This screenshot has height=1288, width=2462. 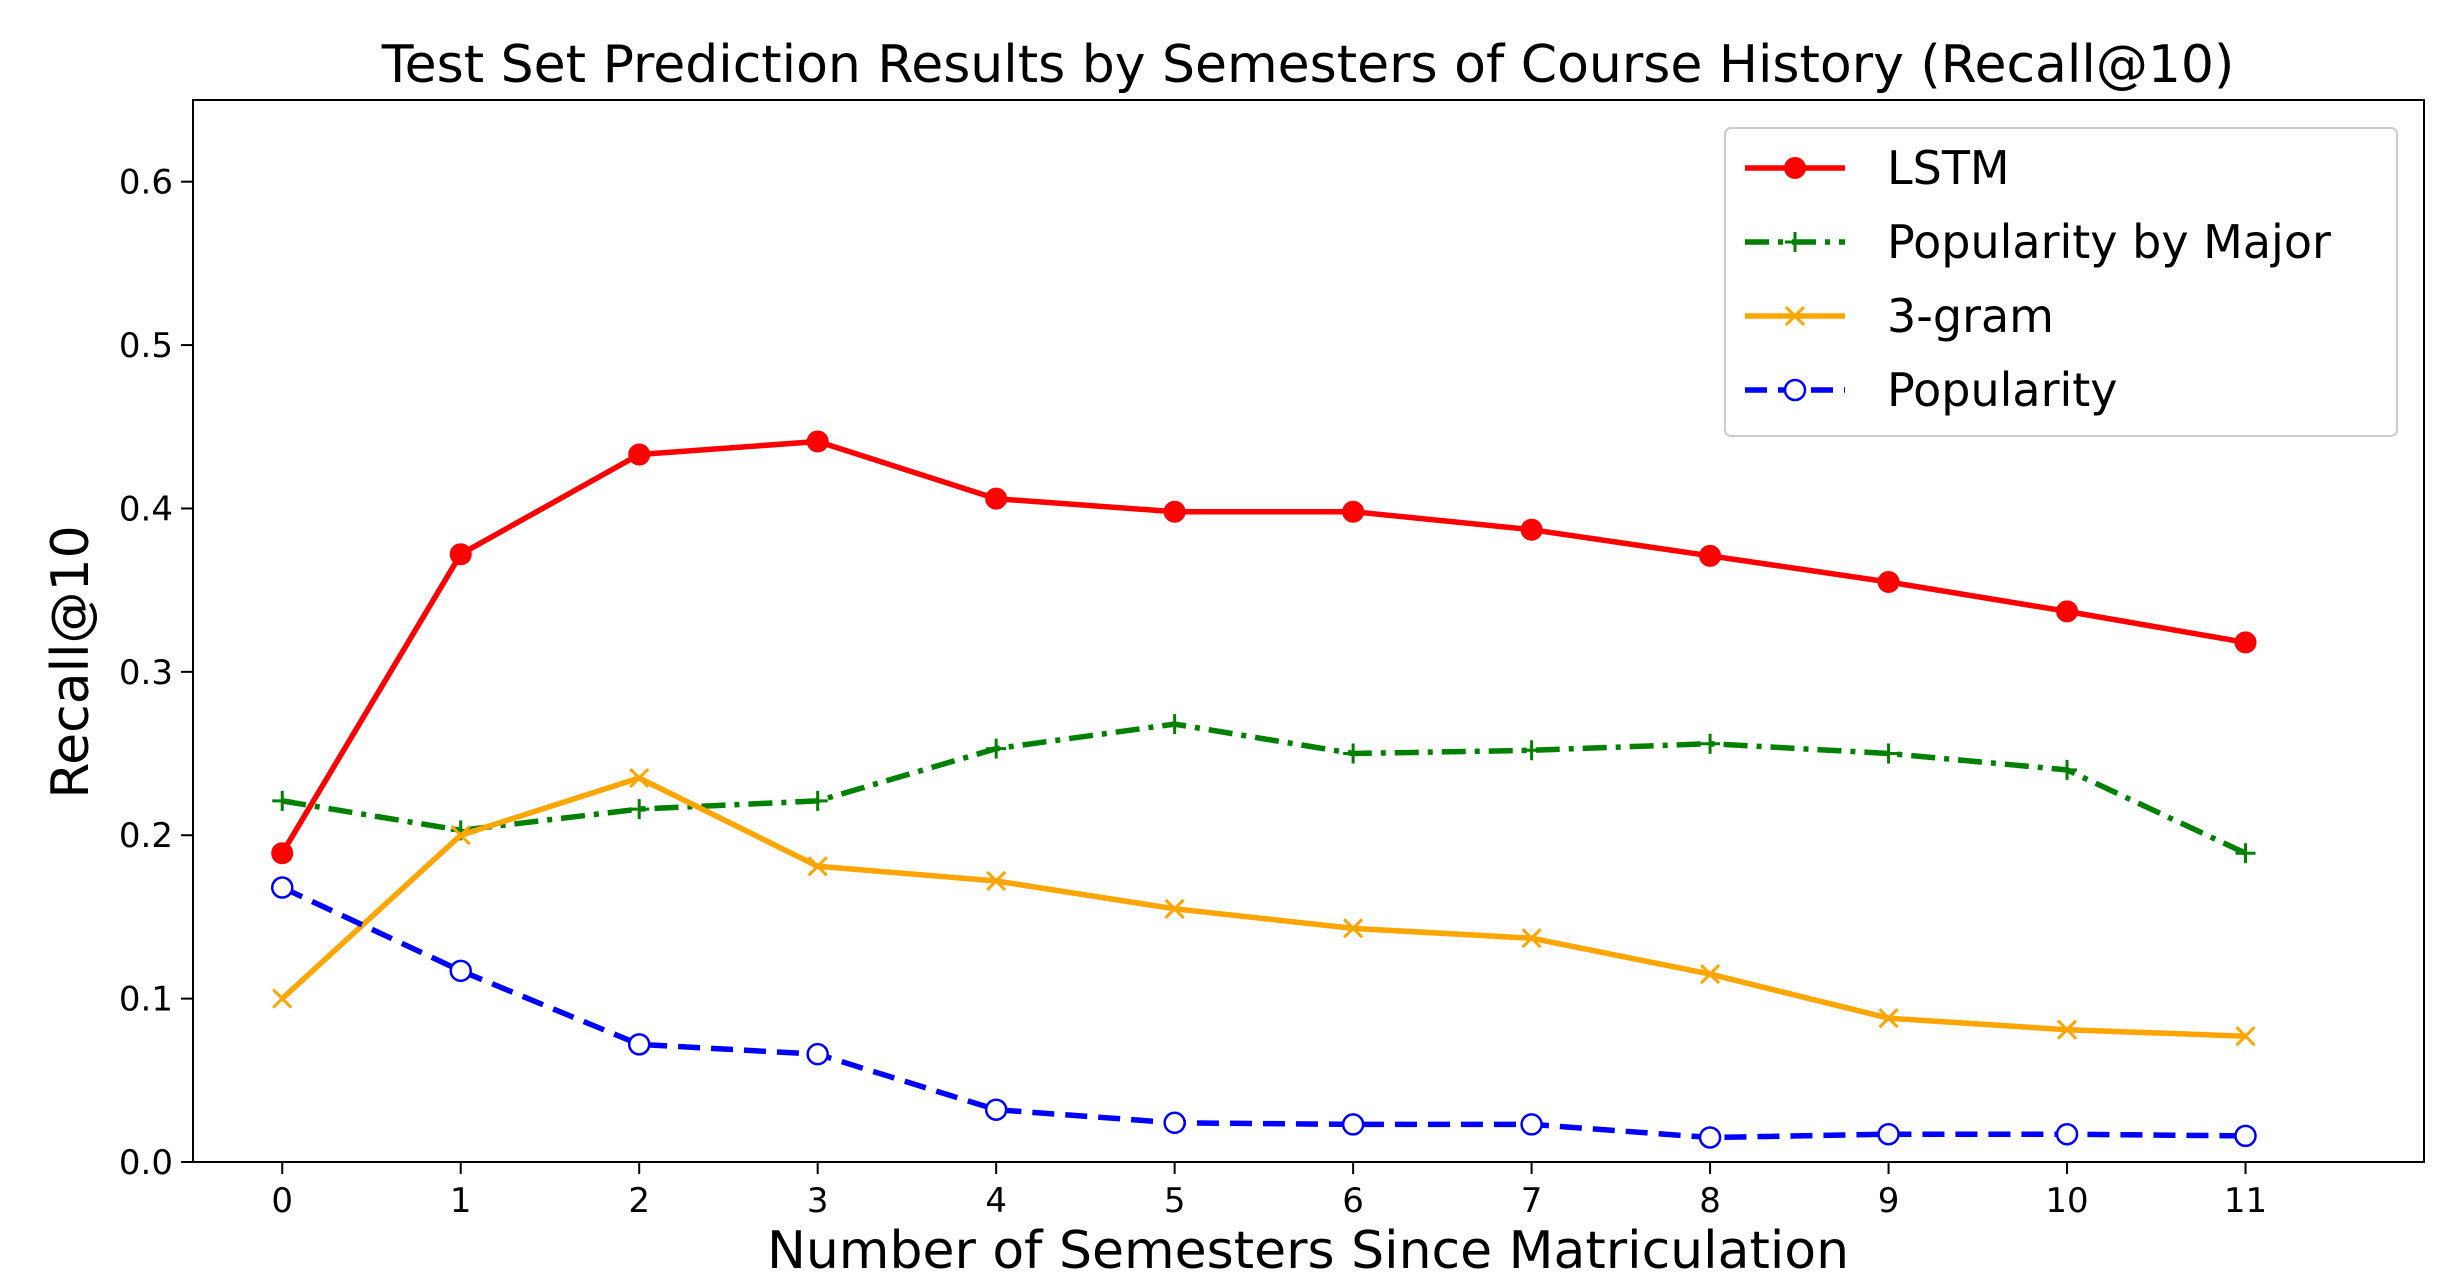 I want to click on y-tick-label: 0.3, so click(x=146, y=673).